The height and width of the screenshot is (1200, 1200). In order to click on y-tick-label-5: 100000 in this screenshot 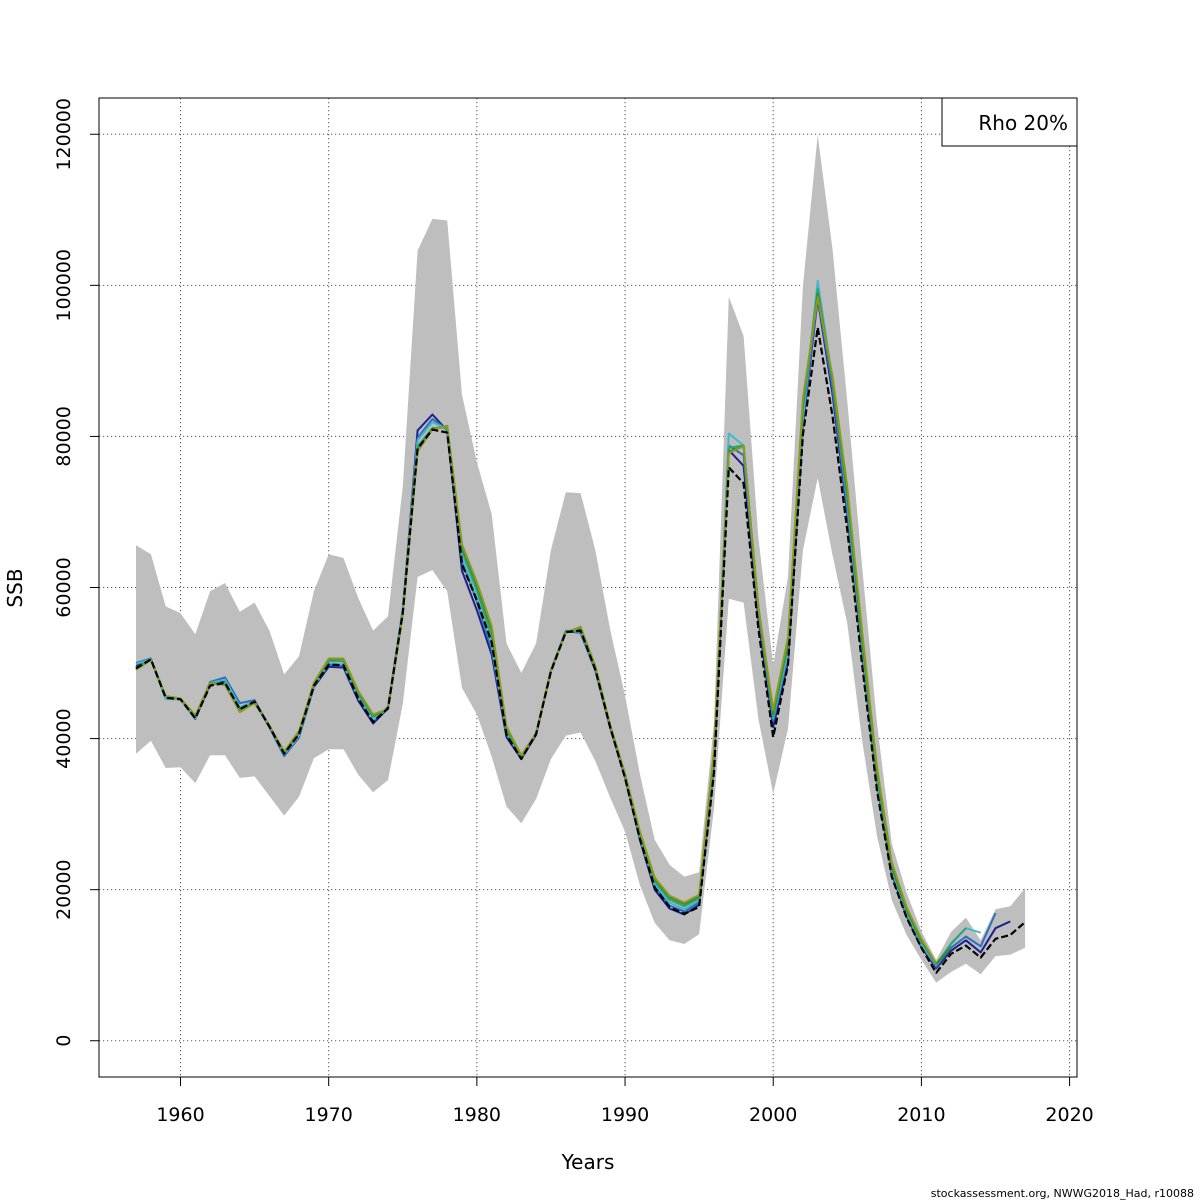, I will do `click(64, 285)`.